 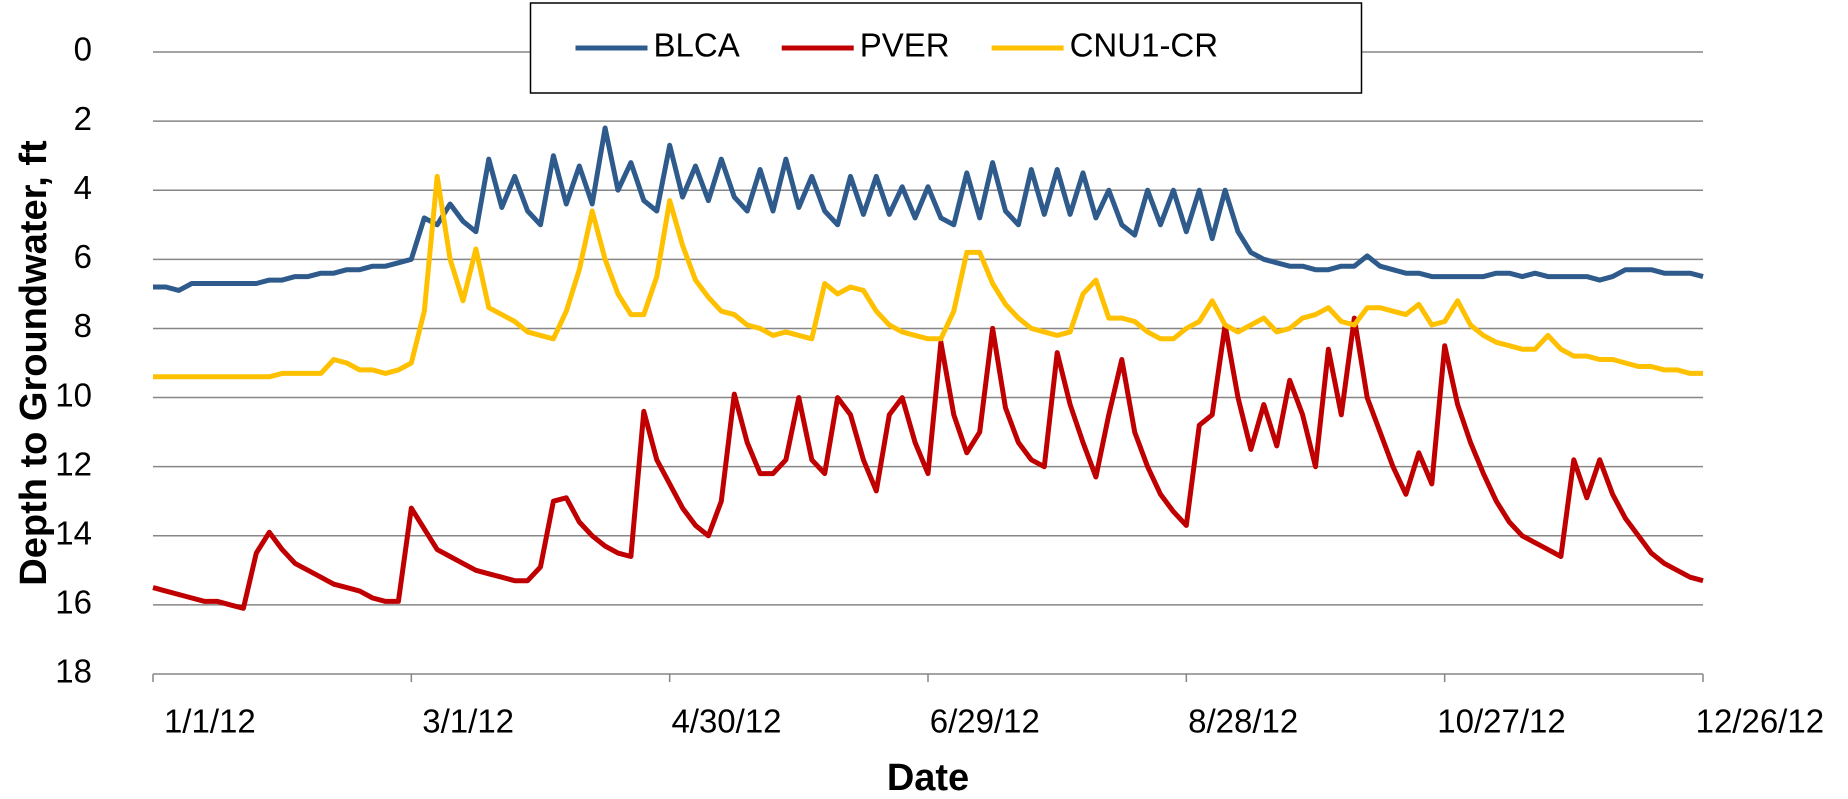 I want to click on x-tick-label: 4/30/12, so click(x=726, y=721).